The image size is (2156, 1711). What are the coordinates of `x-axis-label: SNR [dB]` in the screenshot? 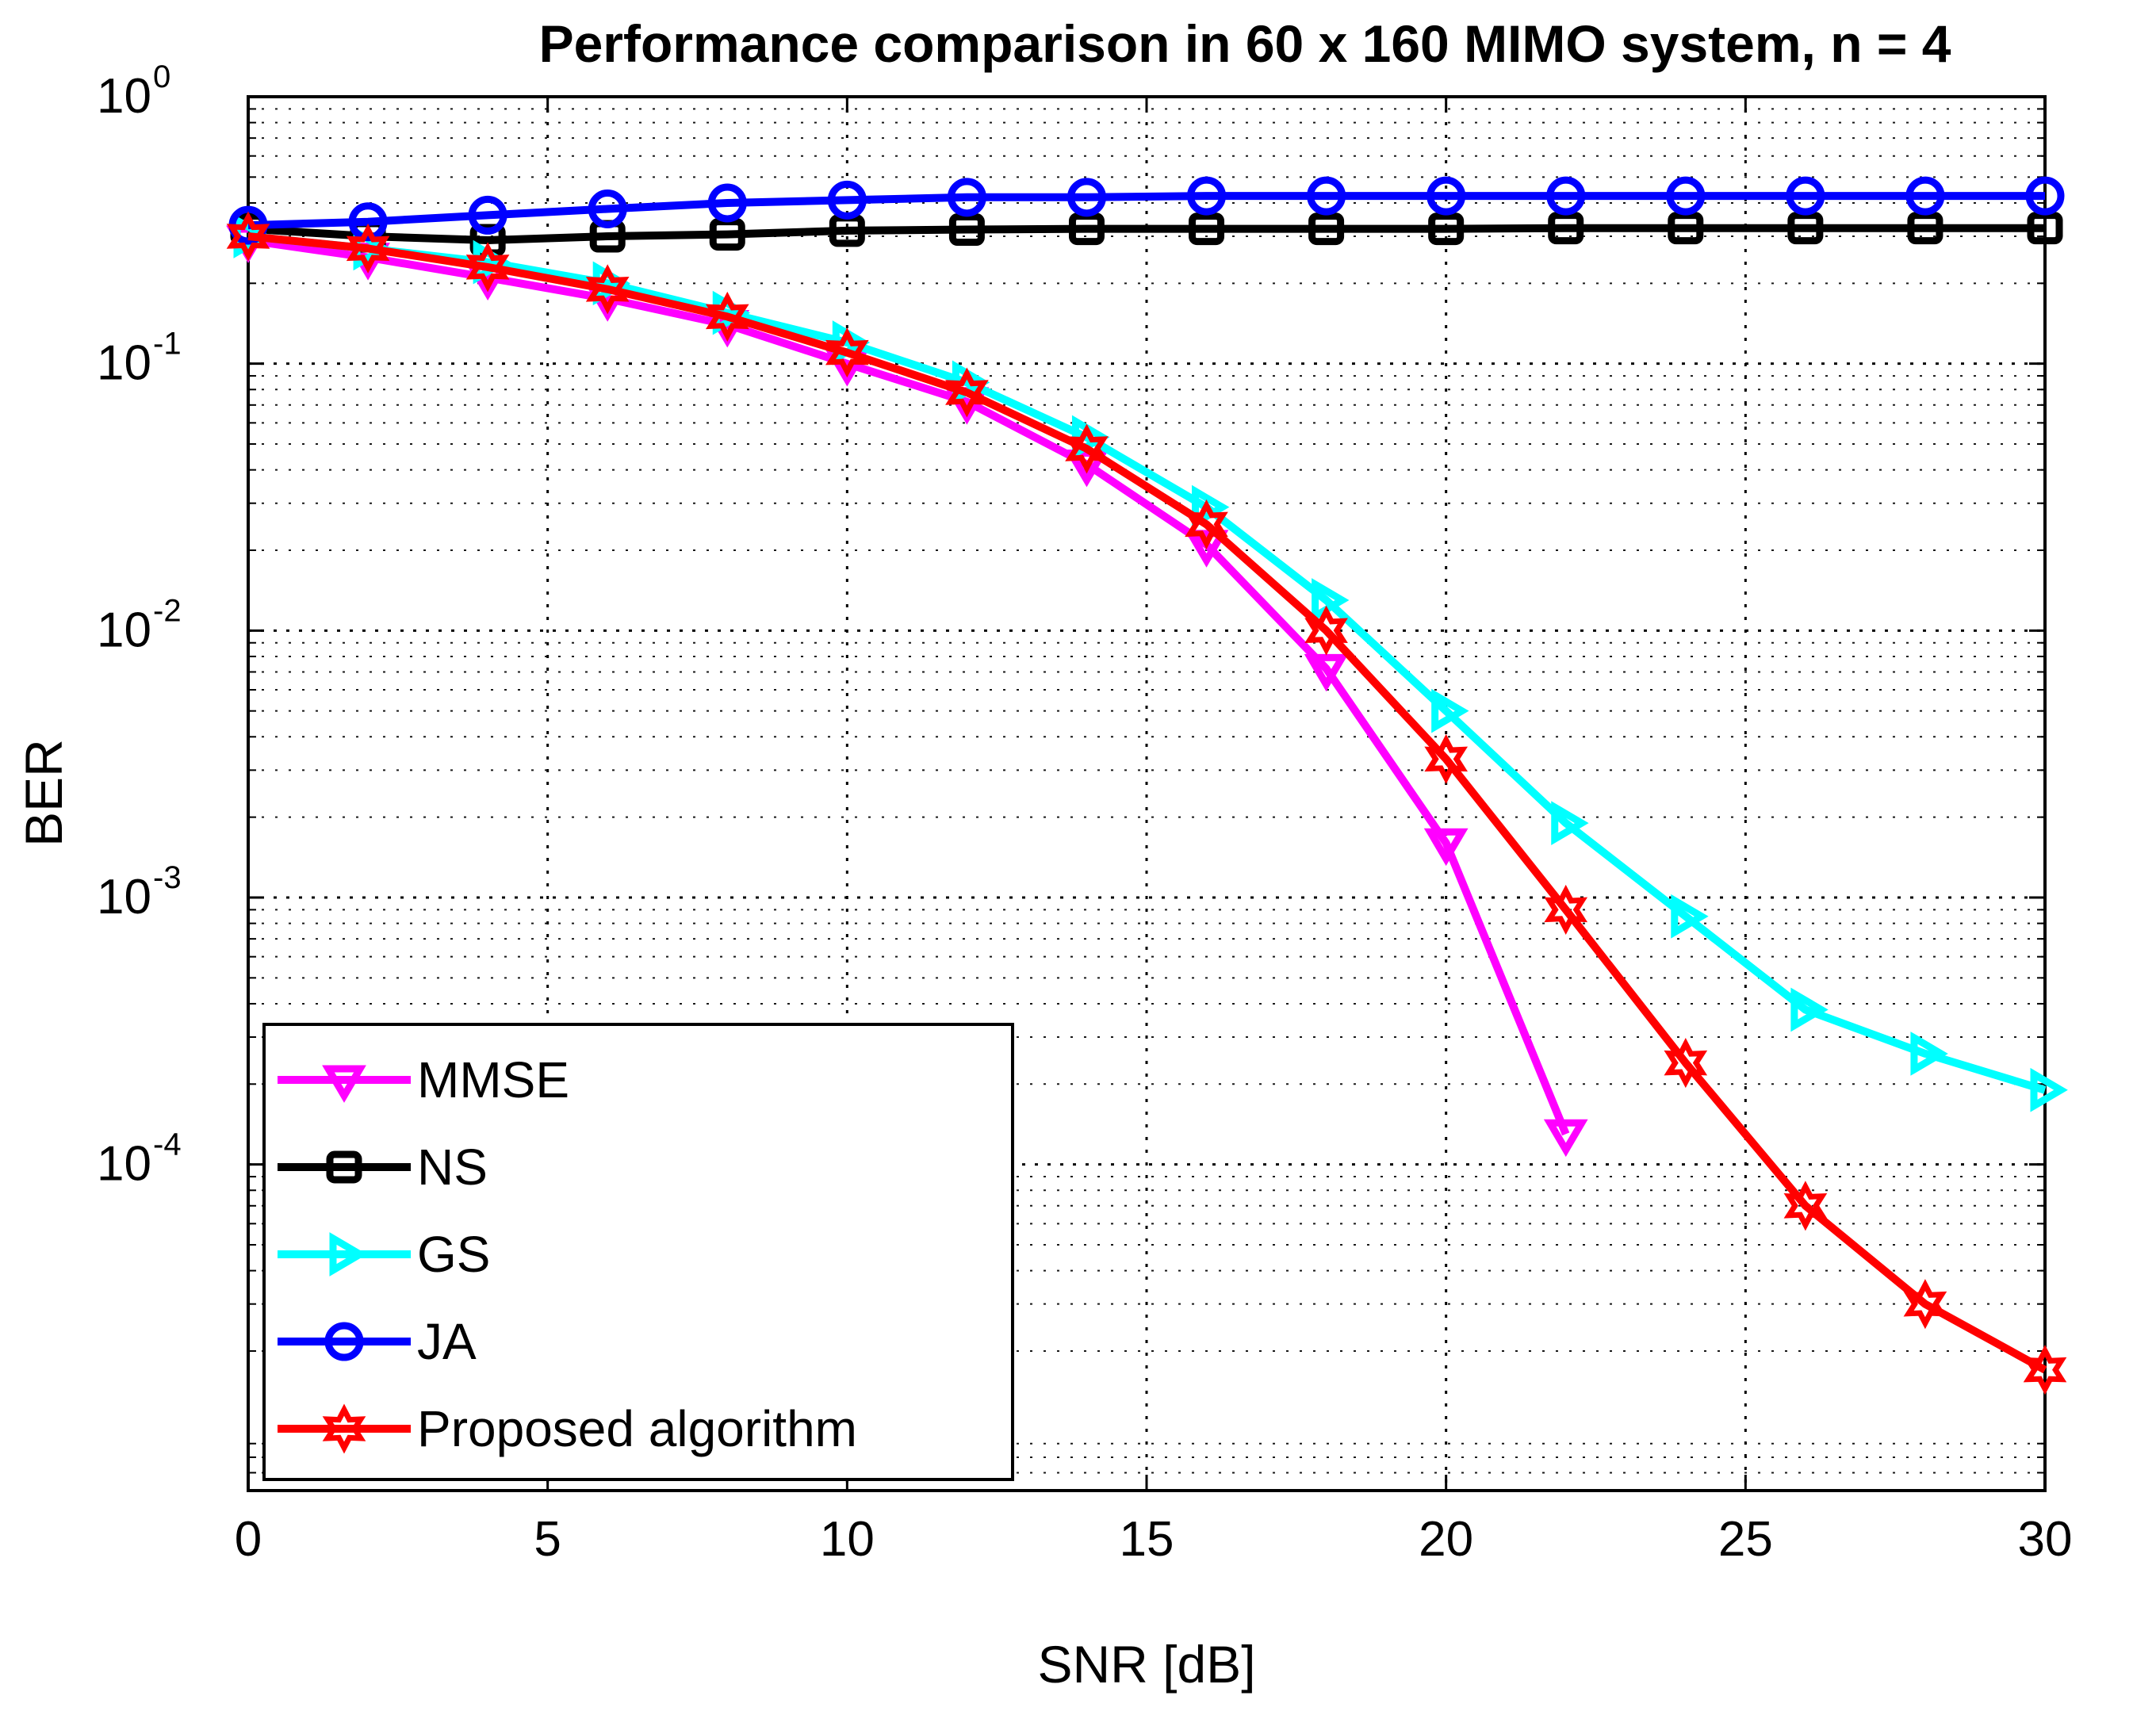 It's located at (1146, 1664).